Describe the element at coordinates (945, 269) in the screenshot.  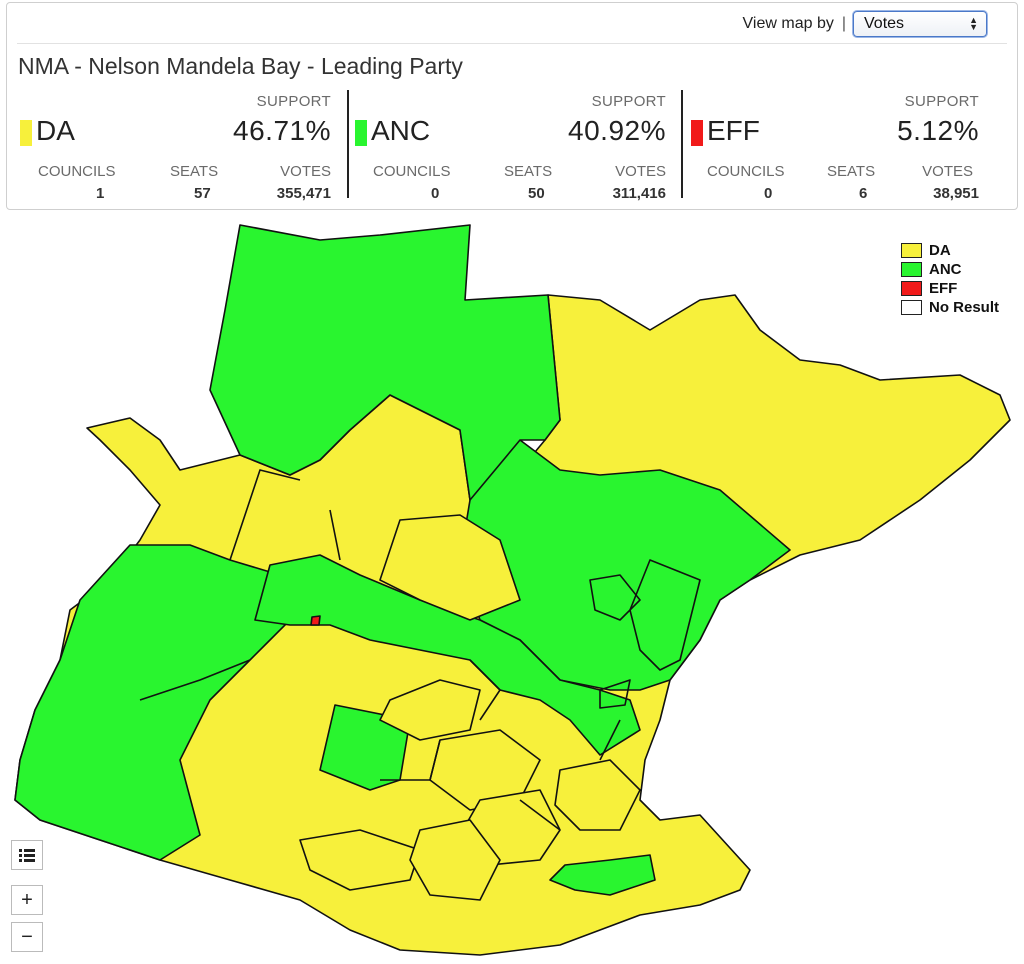
I see `legend-label: ANC` at that location.